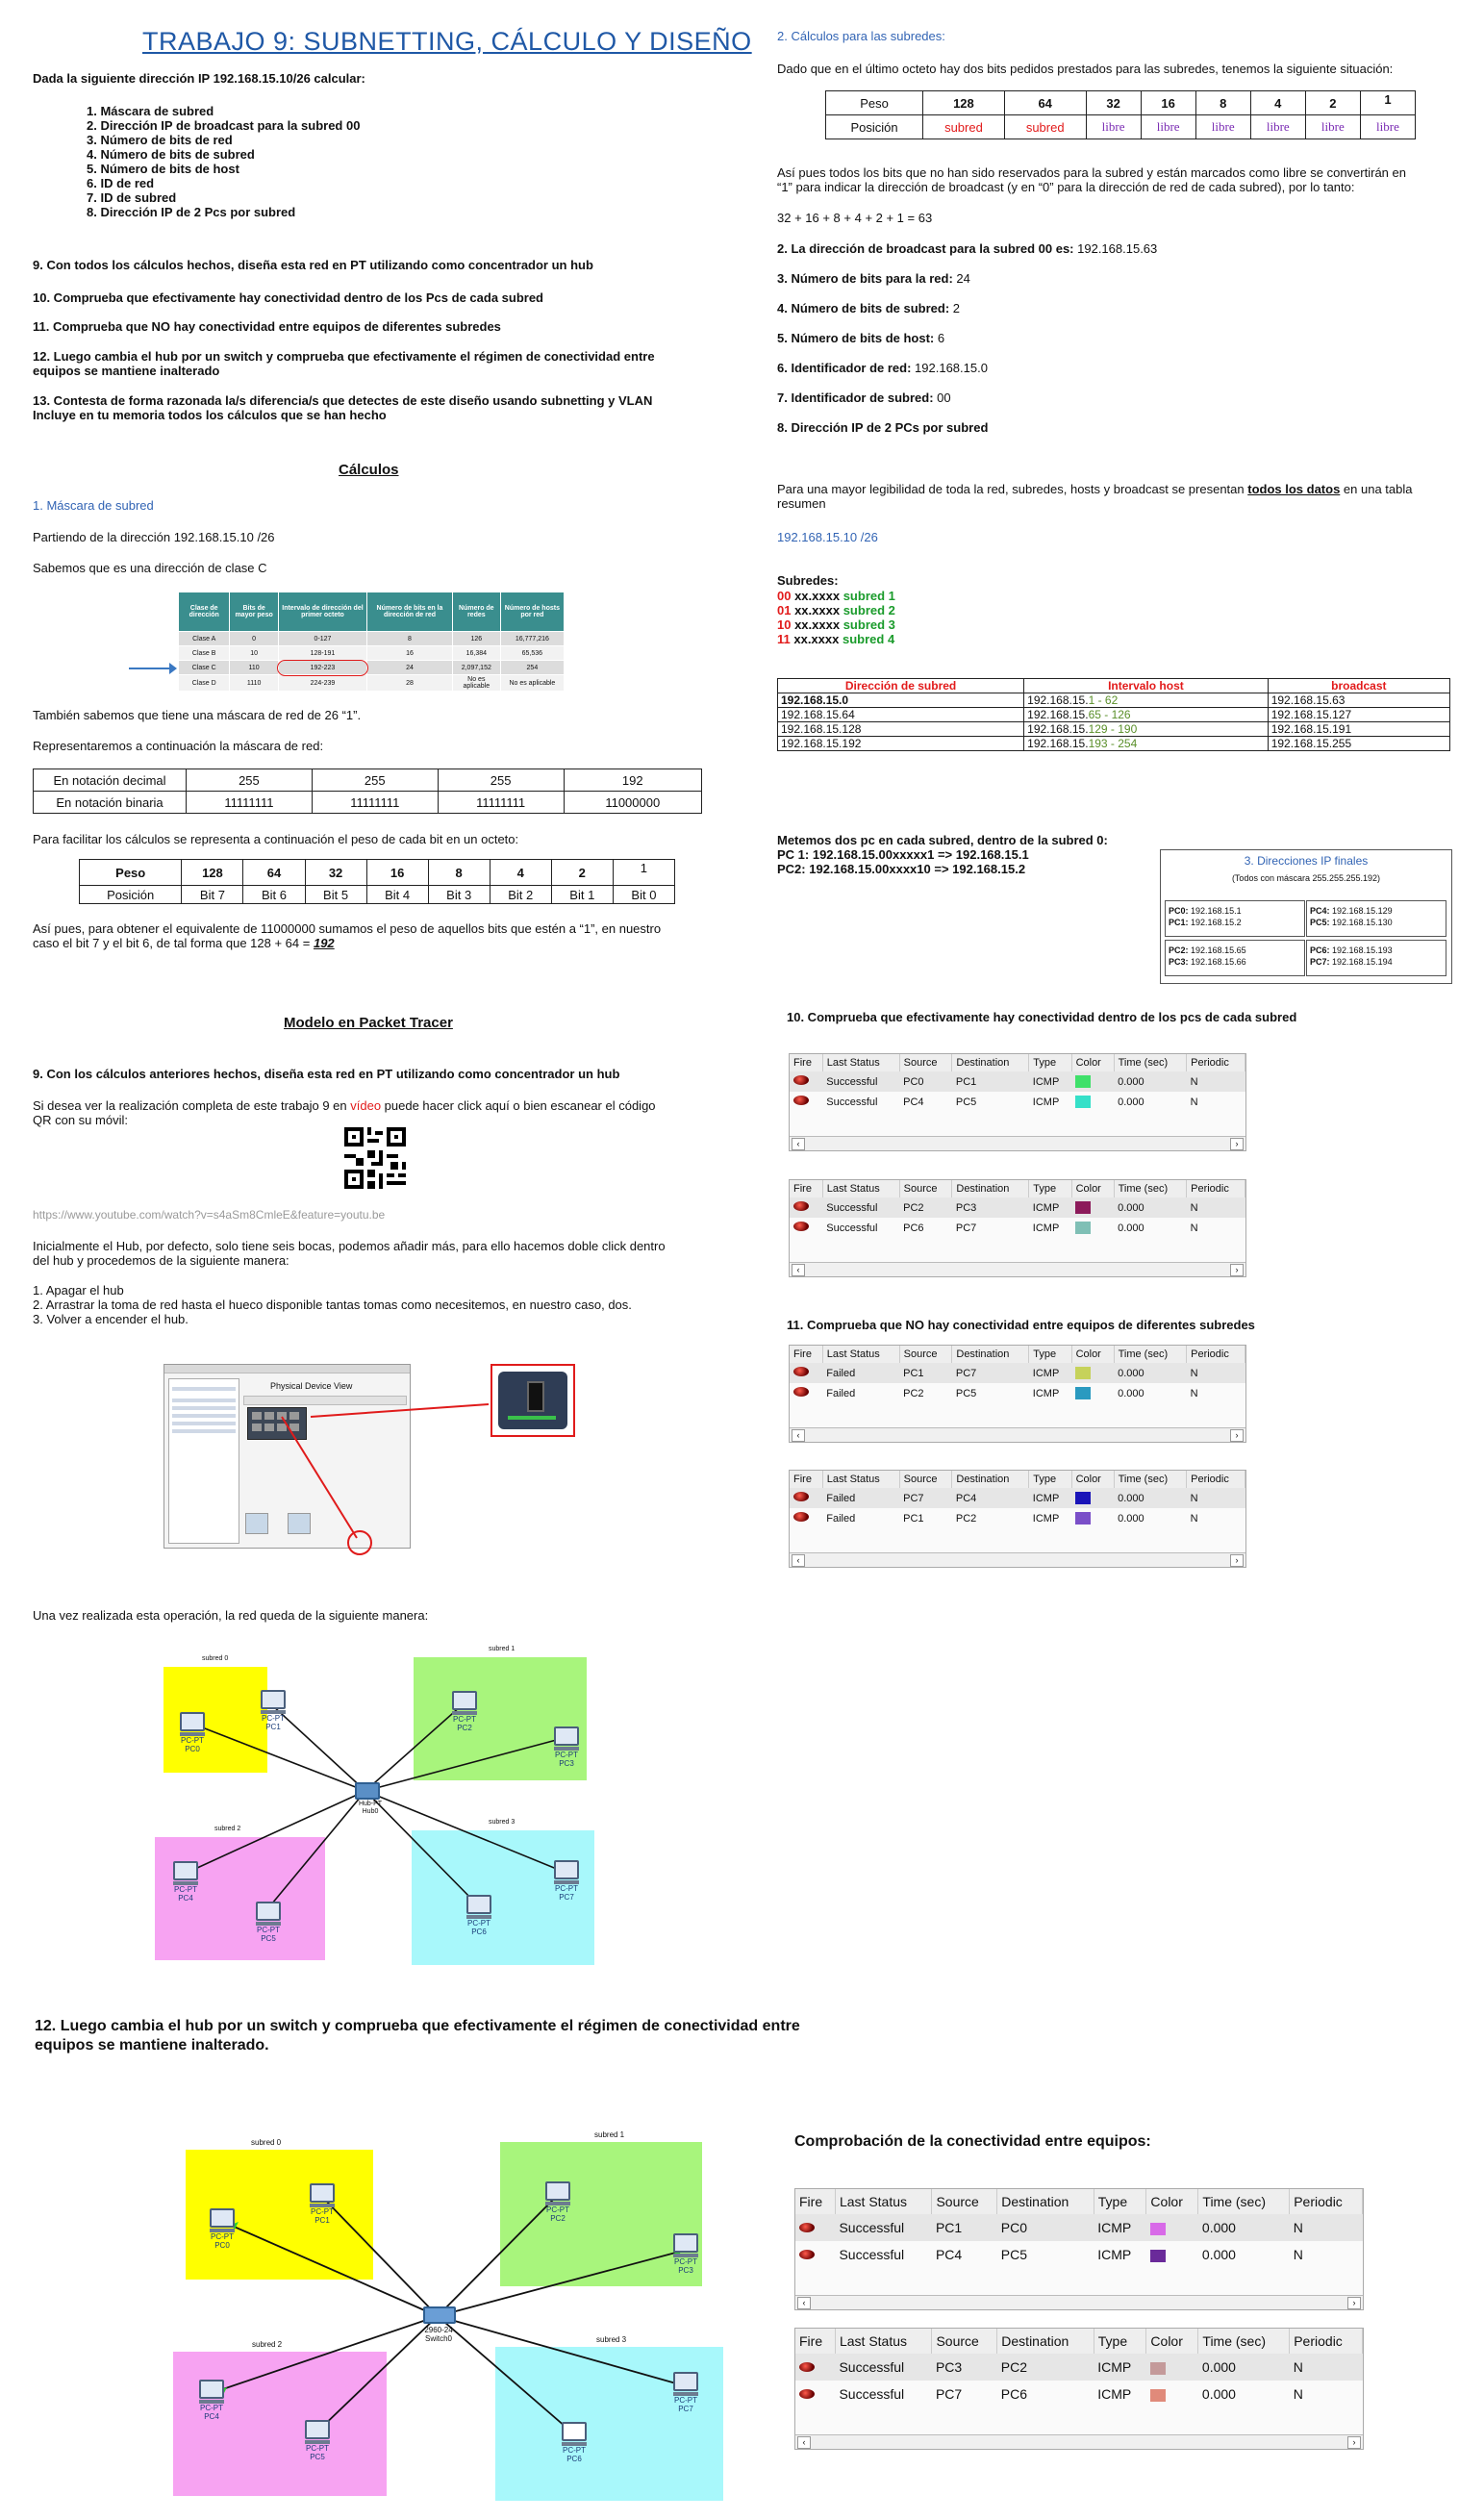 Image resolution: width=1484 pixels, height=2520 pixels. Describe the element at coordinates (567, 1881) in the screenshot. I see `pc7-icon: PC-PT PC7` at that location.